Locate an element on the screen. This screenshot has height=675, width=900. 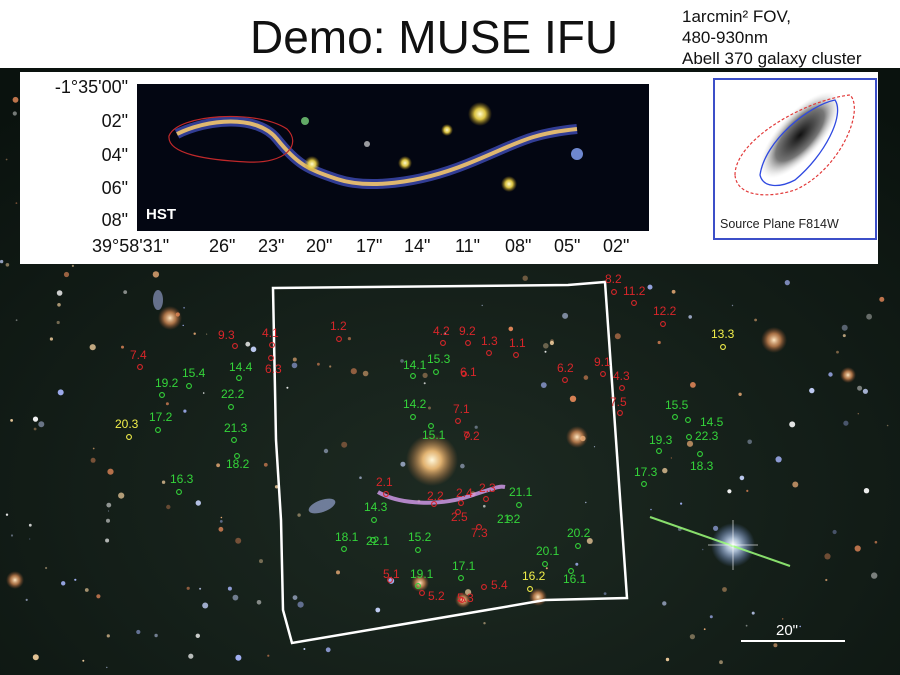
image-label-red: 2.5 is located at coordinates (459, 517).